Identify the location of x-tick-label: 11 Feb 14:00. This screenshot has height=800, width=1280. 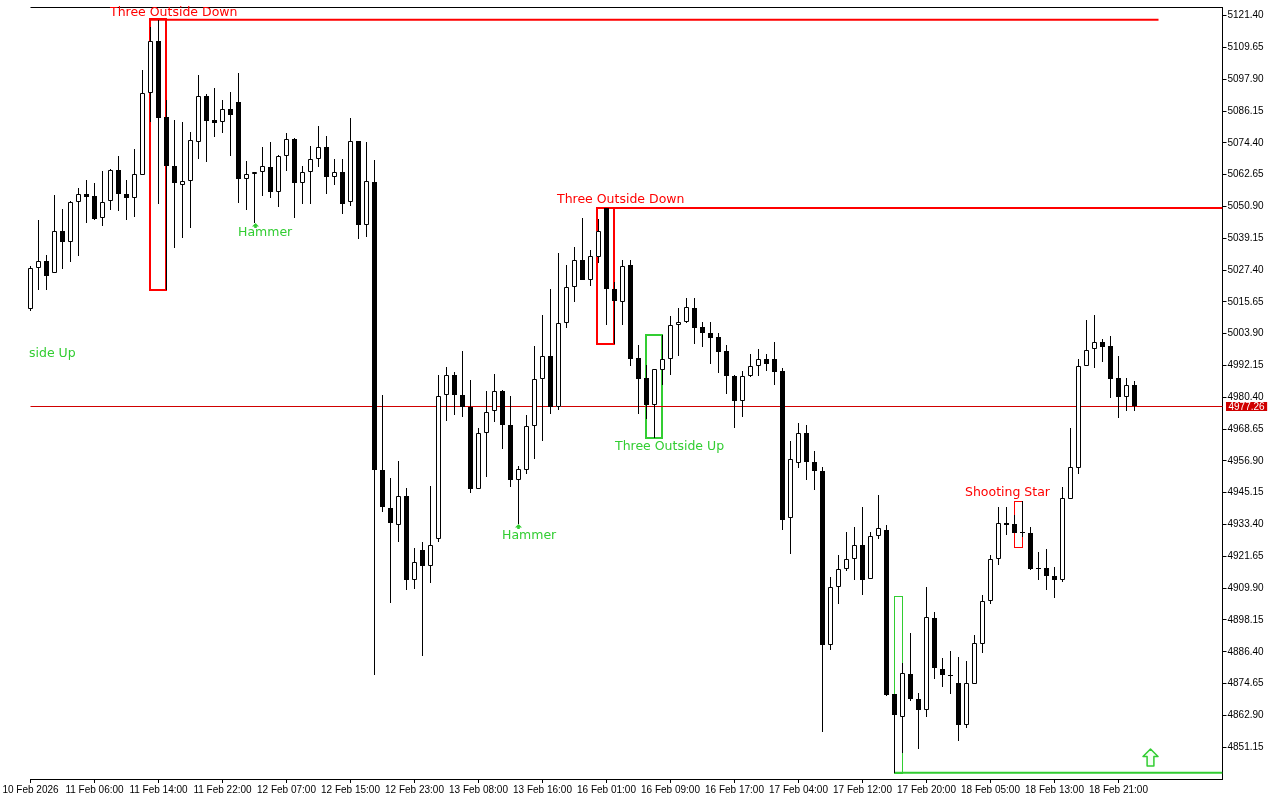
(159, 789).